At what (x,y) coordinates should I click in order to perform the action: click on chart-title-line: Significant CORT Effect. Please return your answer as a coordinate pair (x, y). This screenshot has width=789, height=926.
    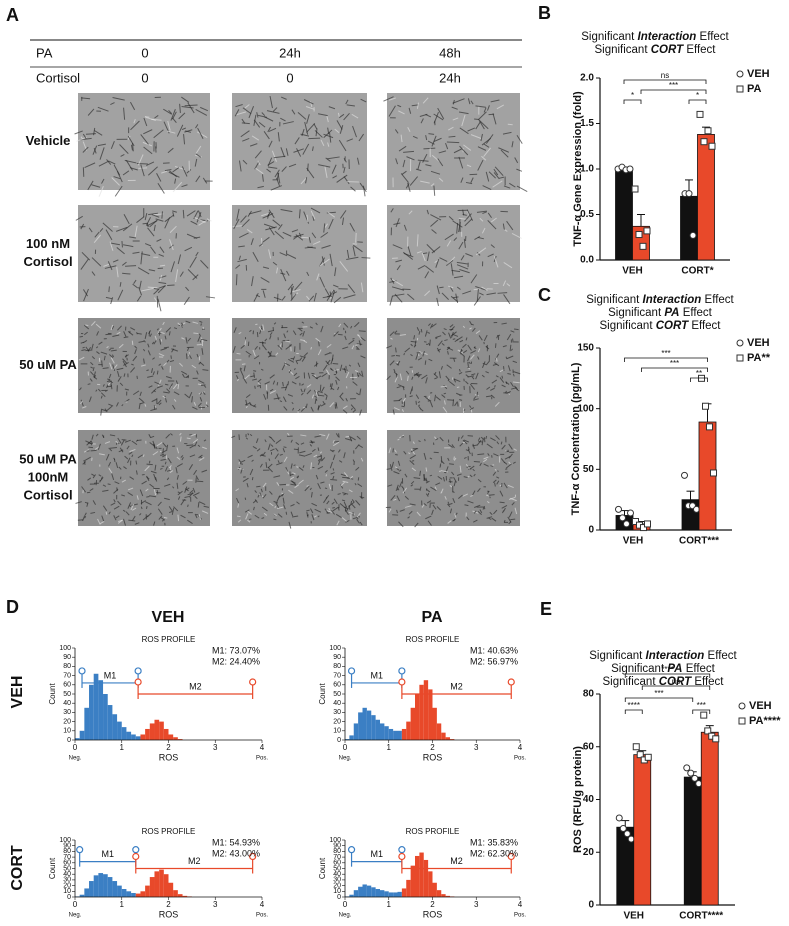
    Looking at the image, I should click on (663, 682).